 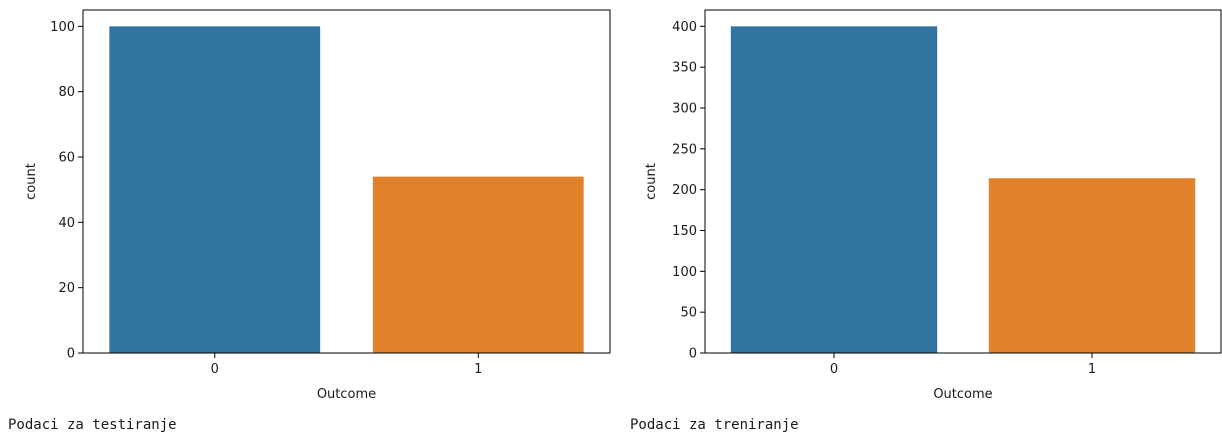 I want to click on train-ytick-label: 400, so click(x=684, y=27).